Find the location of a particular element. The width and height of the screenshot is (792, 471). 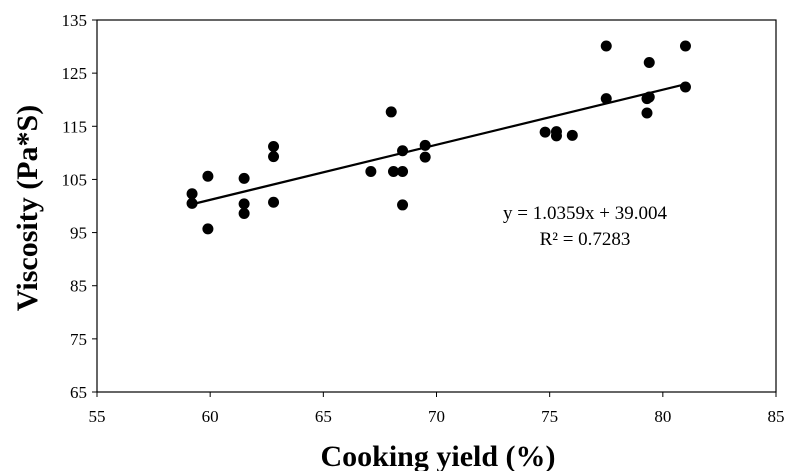

x-tick-label: 85 is located at coordinates (776, 416).